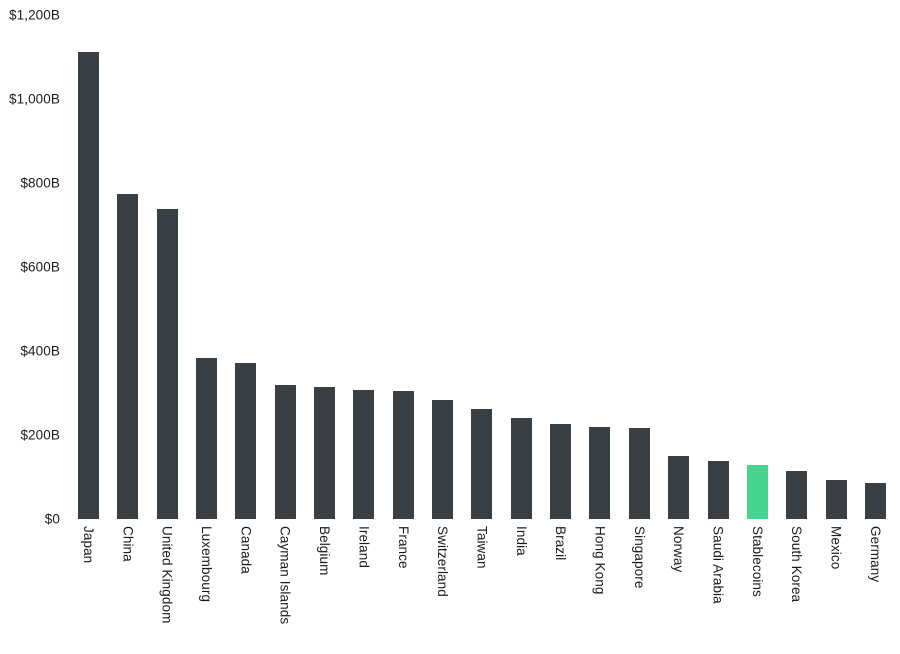  Describe the element at coordinates (167, 575) in the screenshot. I see `x-axis-label: United Kingdom` at that location.